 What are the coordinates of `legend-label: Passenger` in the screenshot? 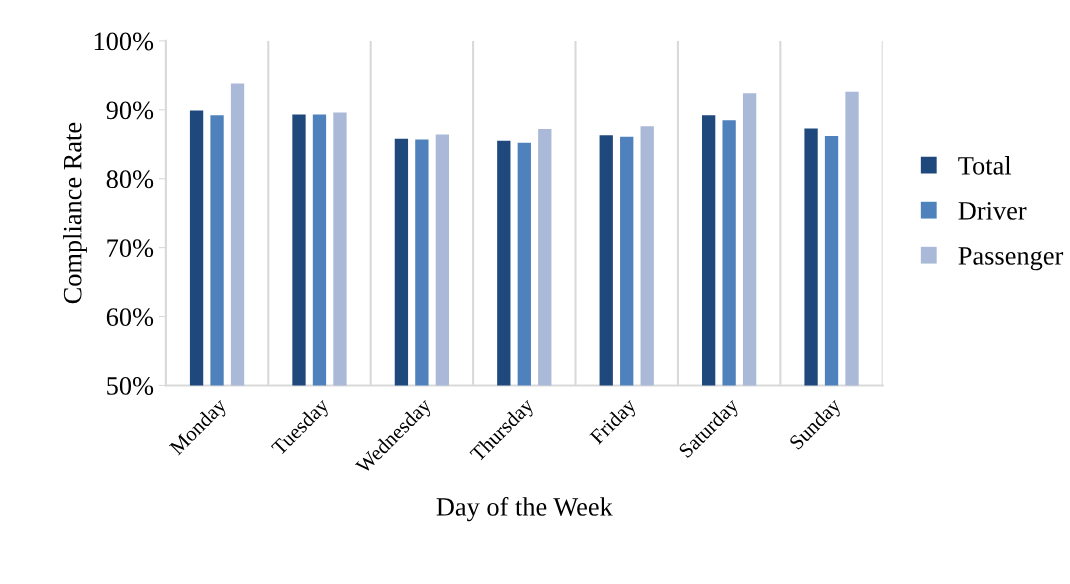 It's located at (1011, 259).